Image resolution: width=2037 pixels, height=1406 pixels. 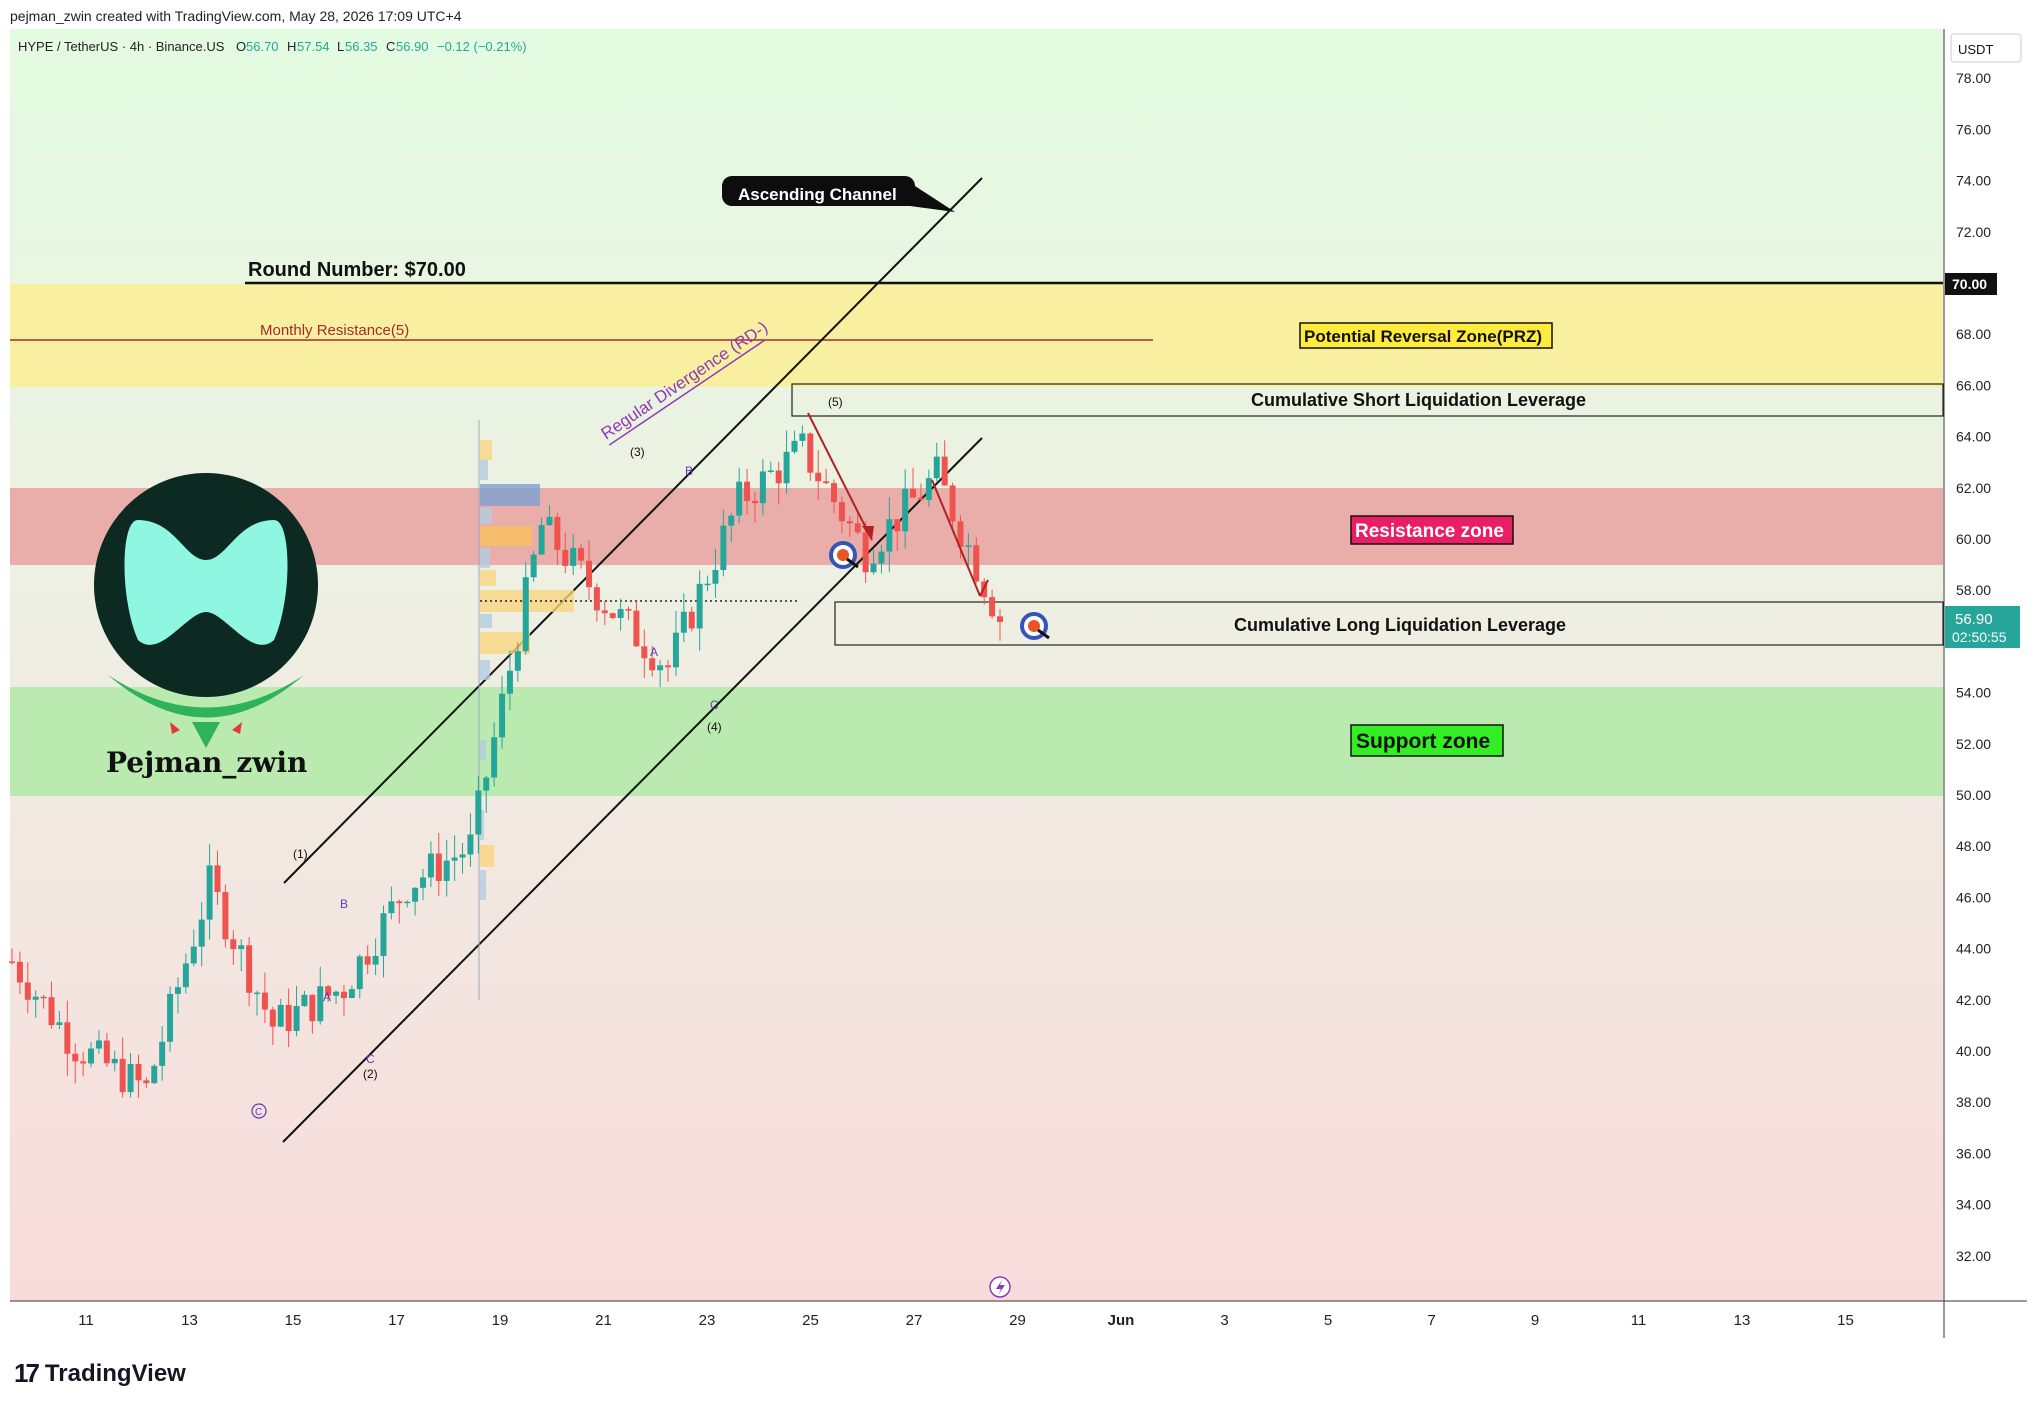 What do you see at coordinates (1973, 181) in the screenshot?
I see `price-tick-label: 74.00` at bounding box center [1973, 181].